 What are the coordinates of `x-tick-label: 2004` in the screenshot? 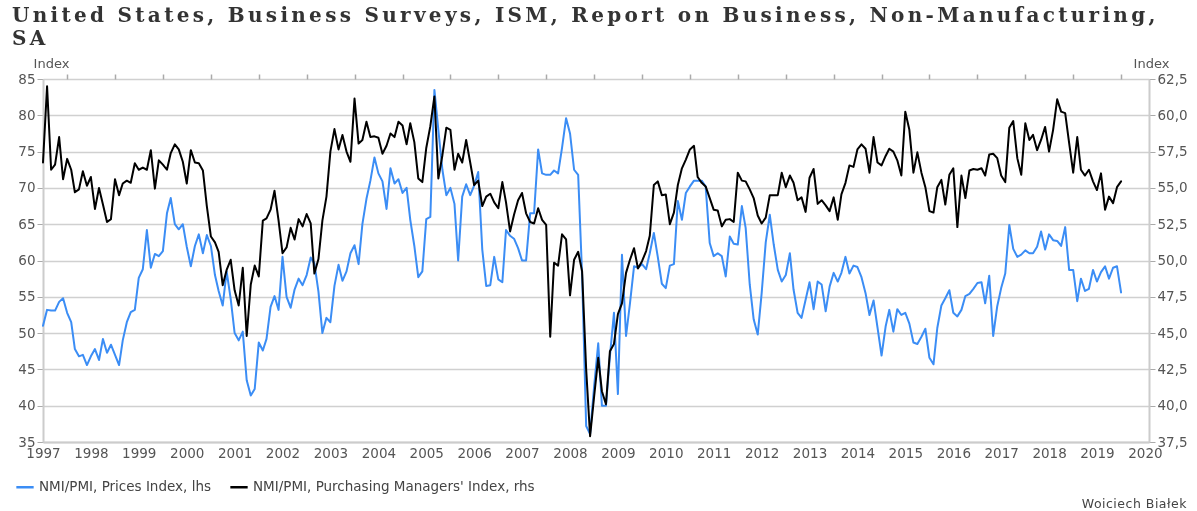 It's located at (379, 452).